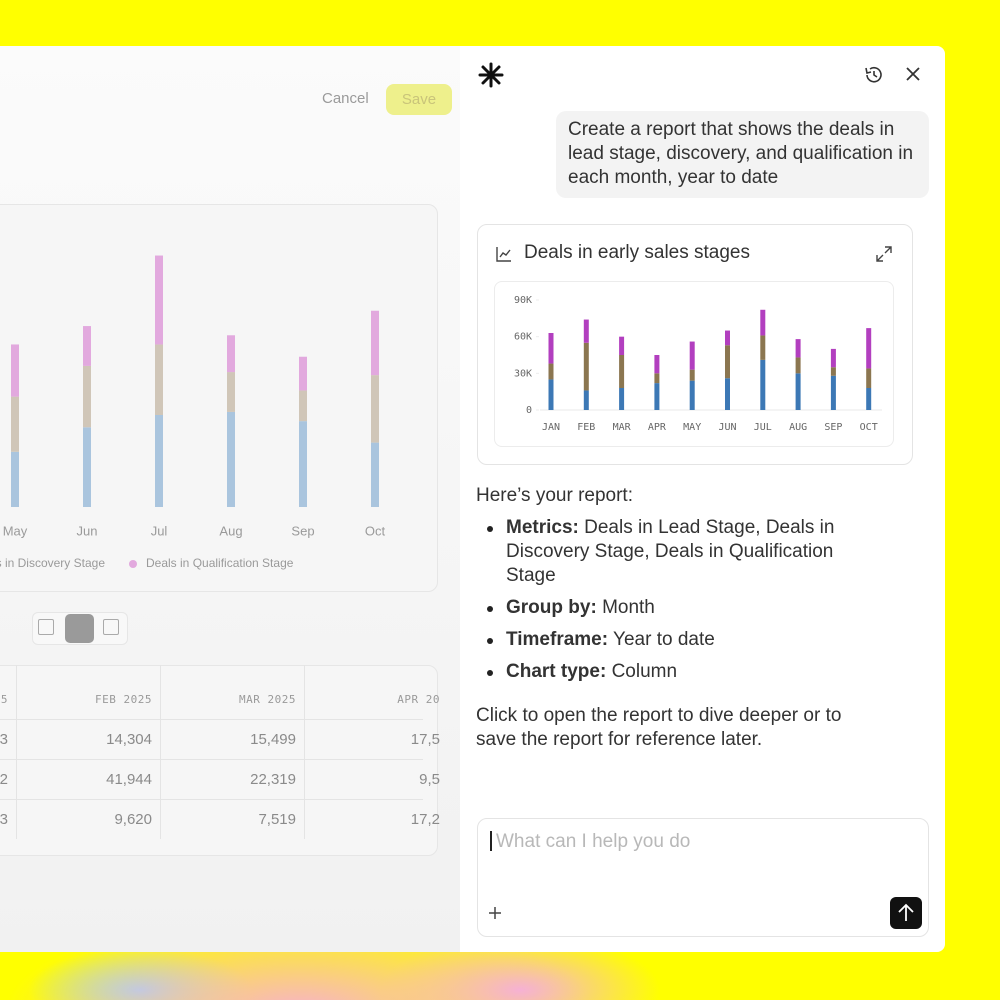 The width and height of the screenshot is (1000, 1000). Describe the element at coordinates (874, 75) in the screenshot. I see `history-button` at that location.